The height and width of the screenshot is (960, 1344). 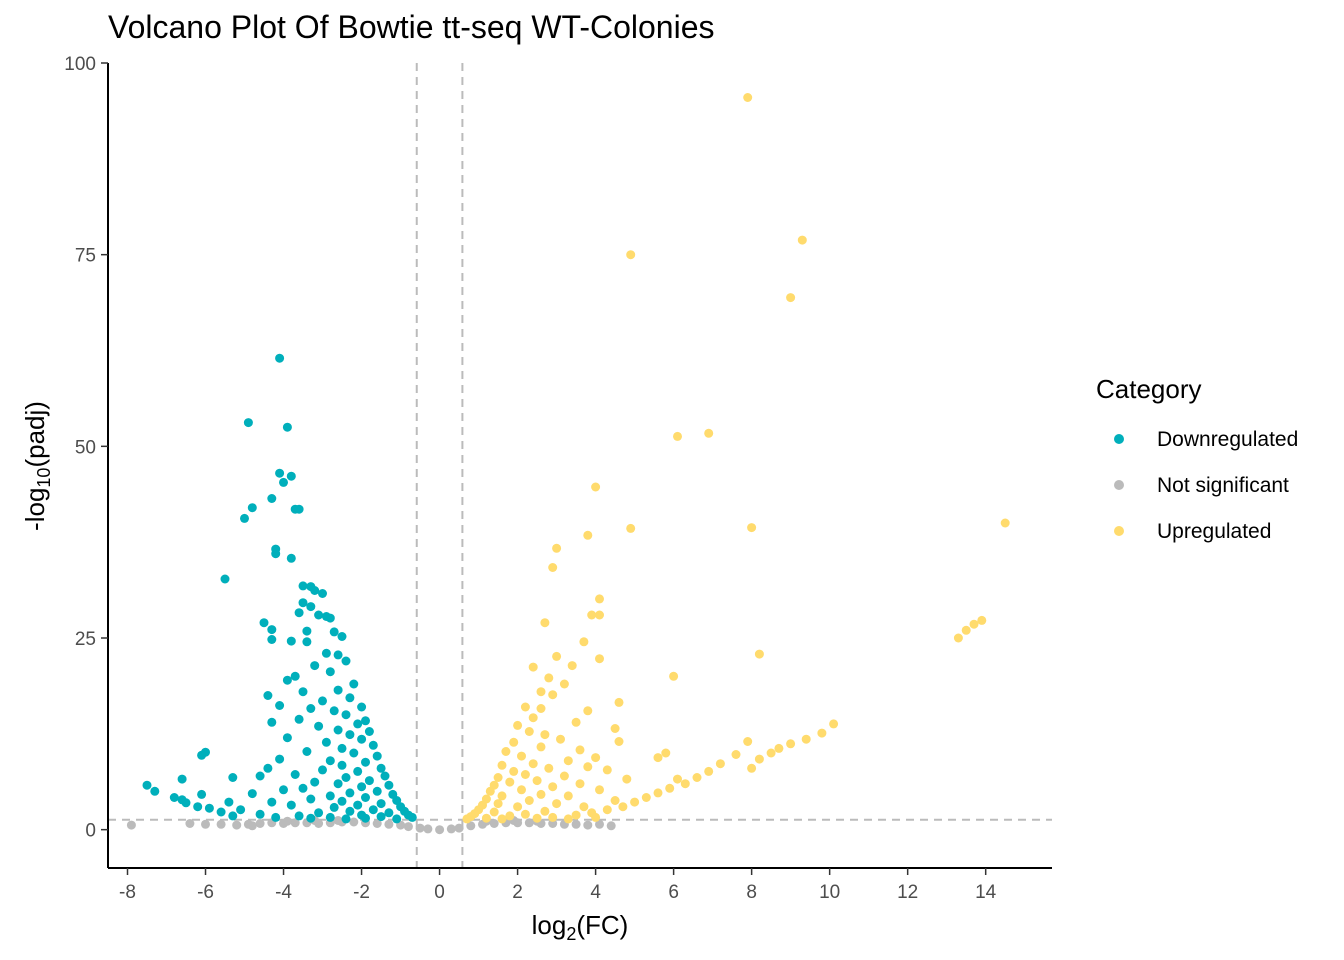 I want to click on y-axis-title-subscript: 10, so click(x=44, y=478).